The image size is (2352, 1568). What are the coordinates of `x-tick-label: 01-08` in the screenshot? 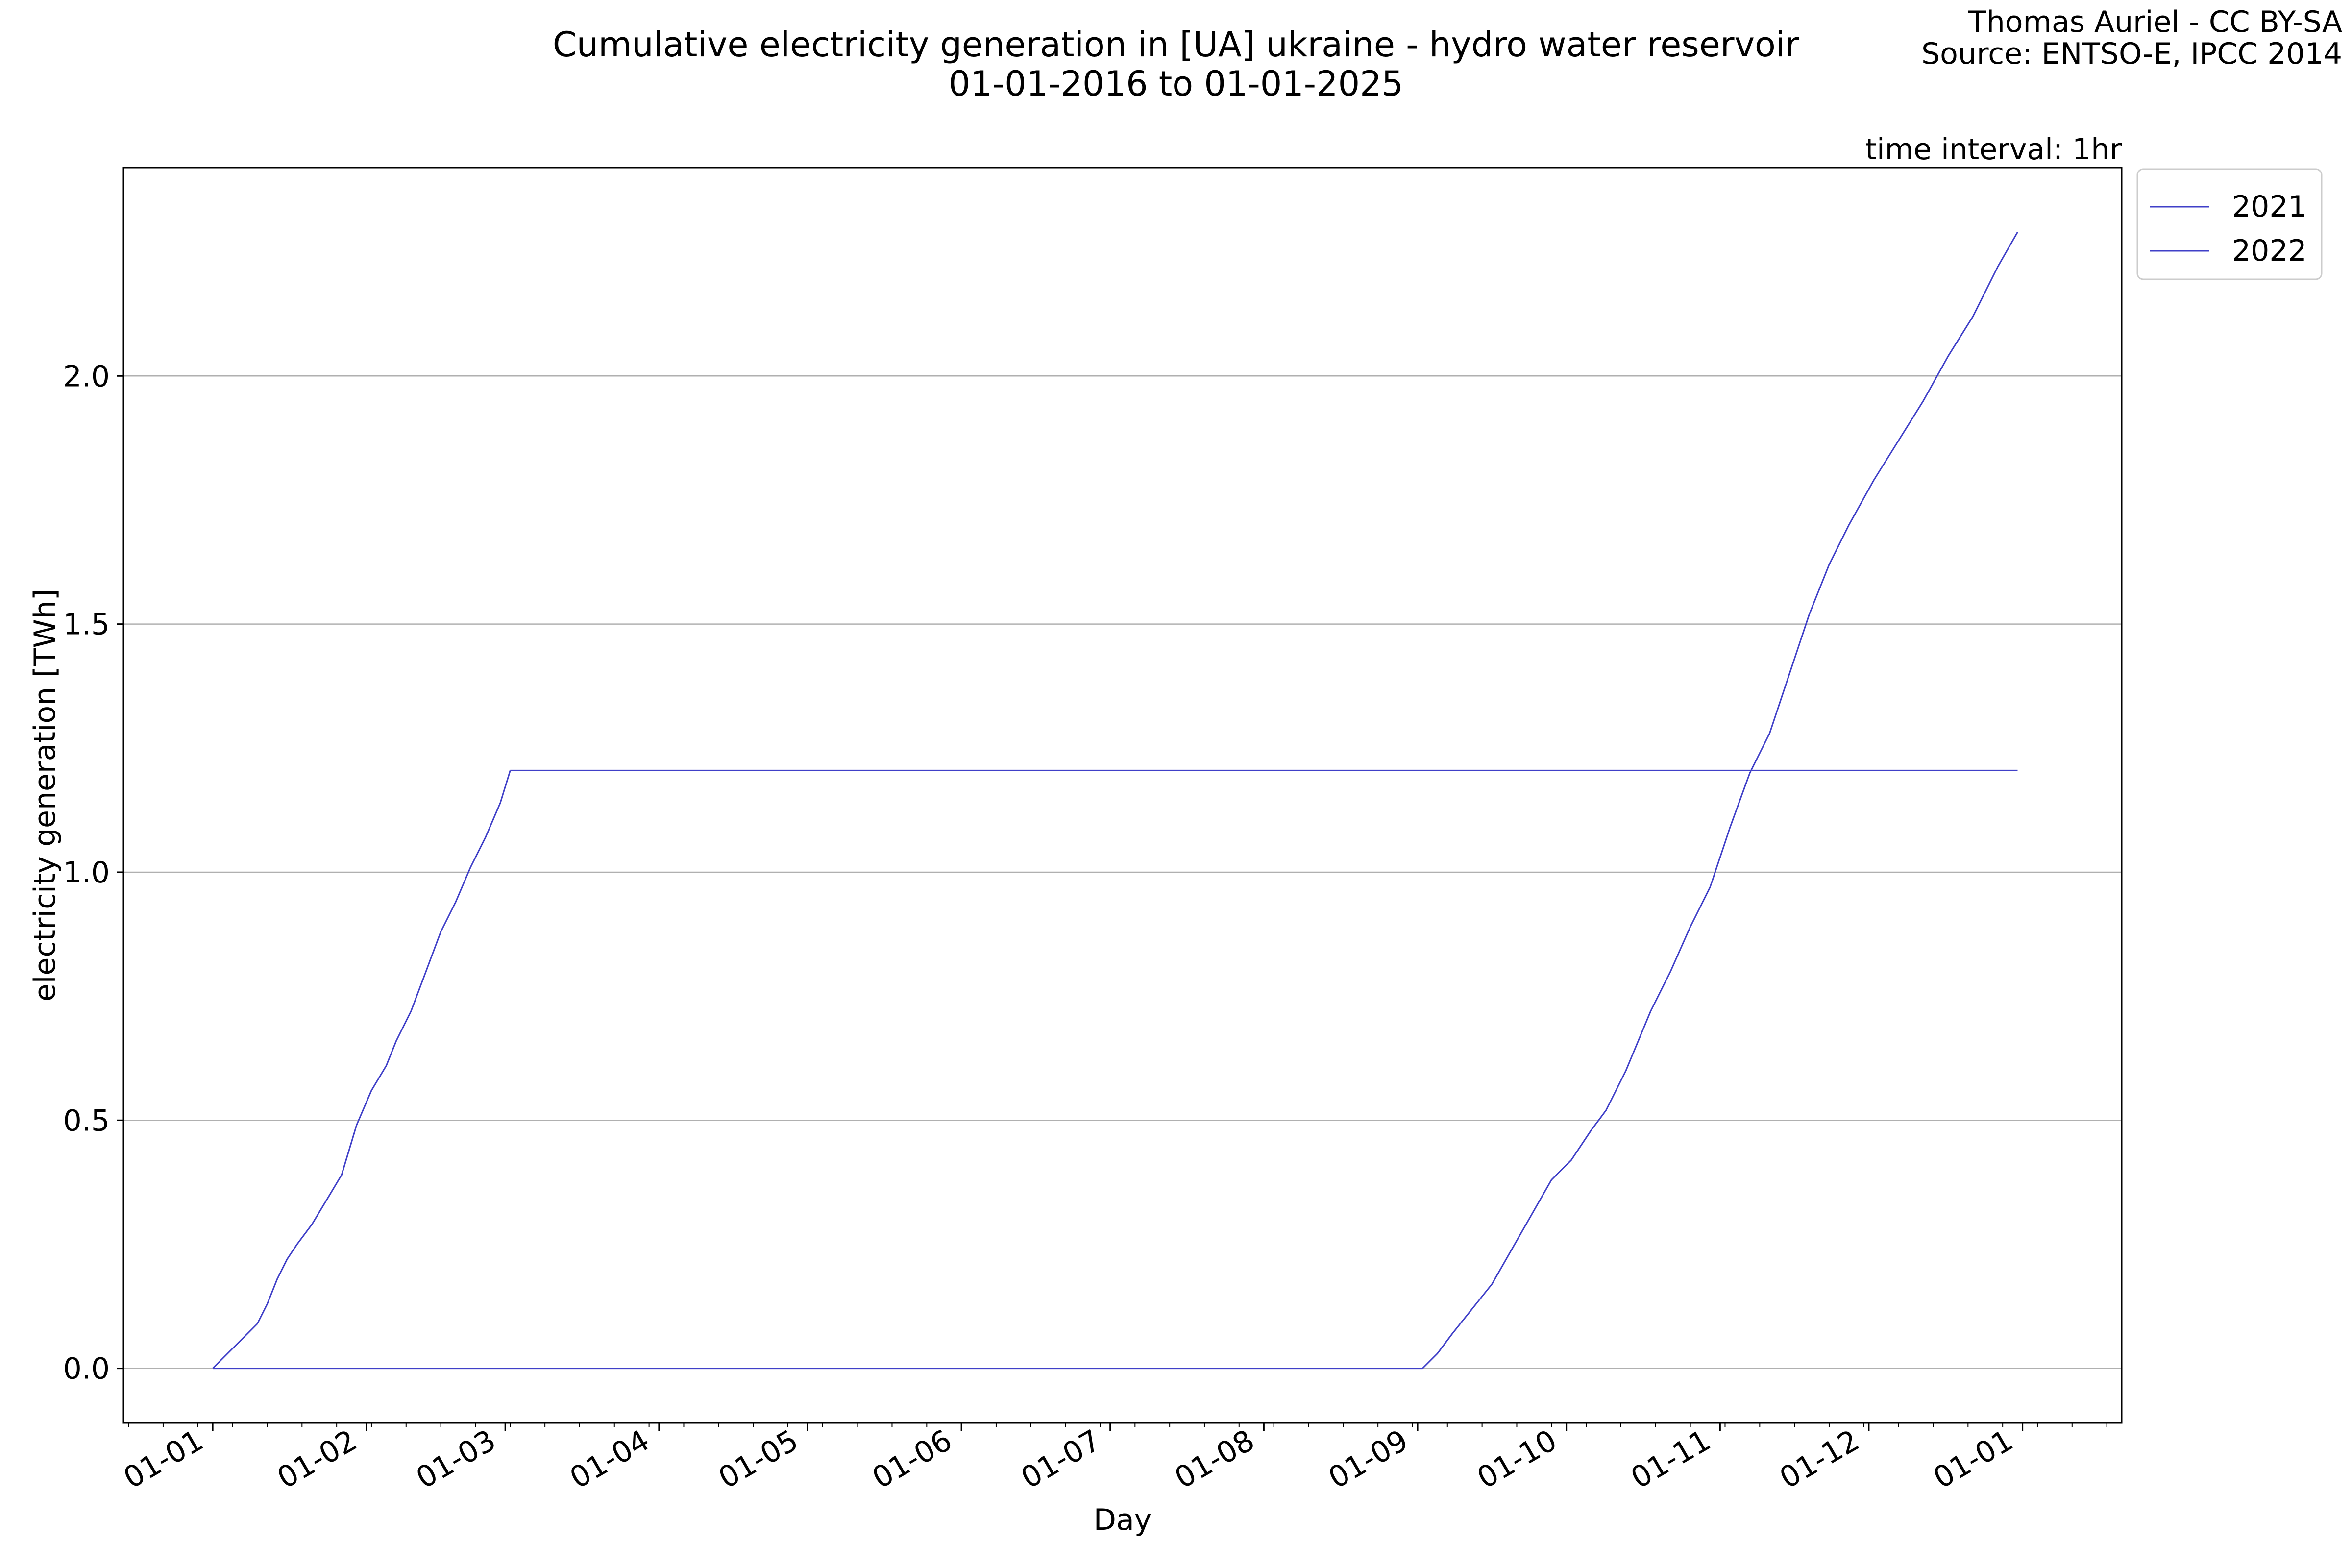 It's located at (1214, 1459).